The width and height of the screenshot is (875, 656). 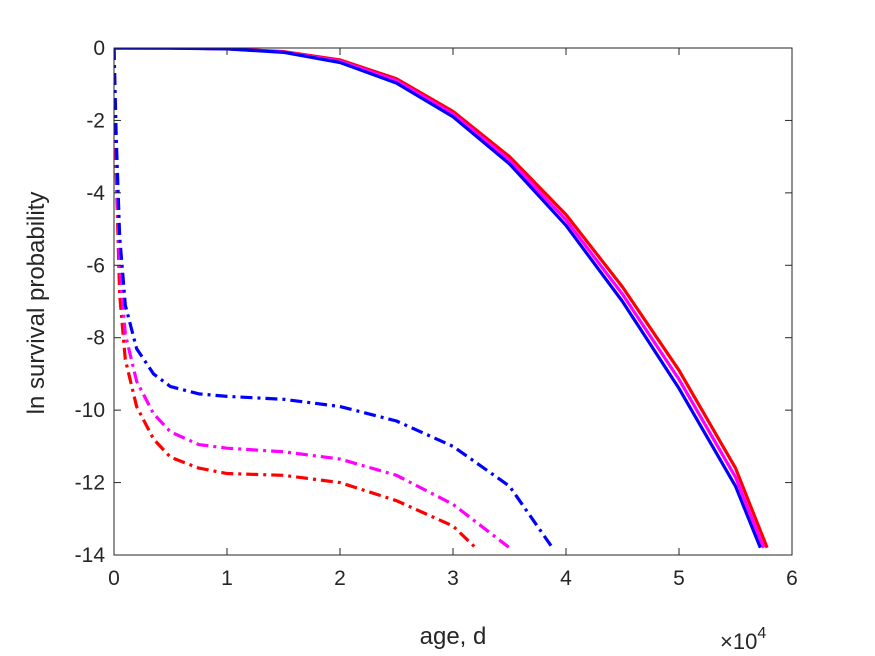 I want to click on y-axis-label: ln survival probability, so click(x=36, y=303).